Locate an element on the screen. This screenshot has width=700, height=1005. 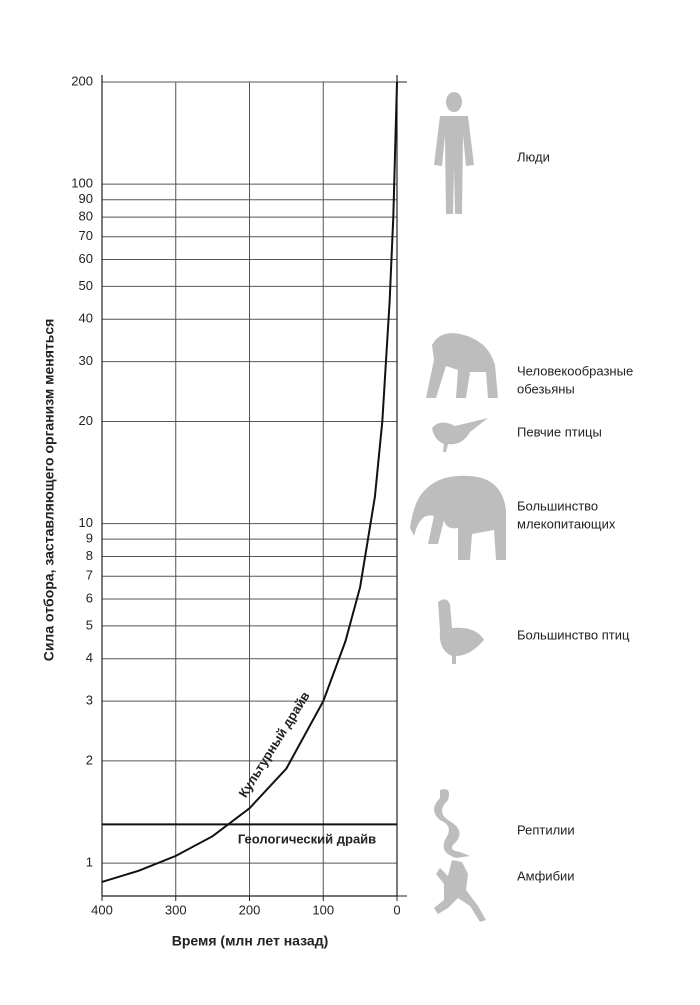
side-label: Большинство птиц is located at coordinates (573, 634).